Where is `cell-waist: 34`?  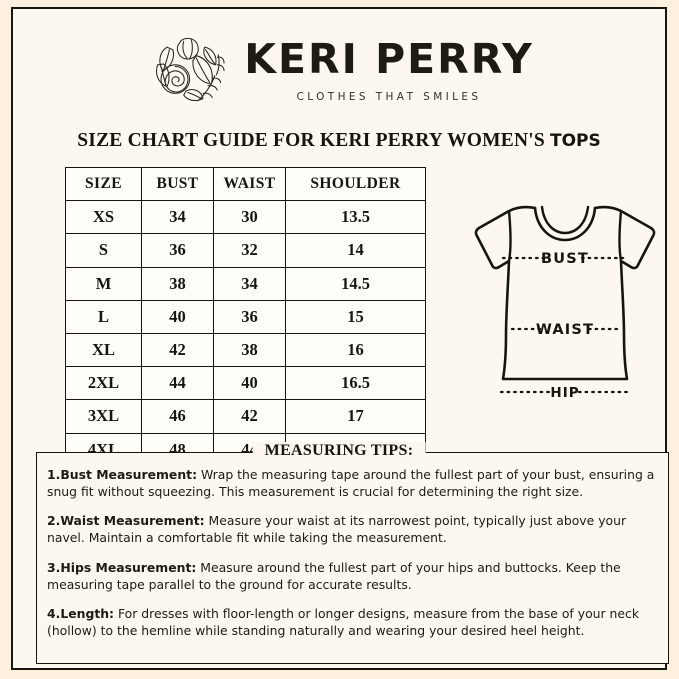 cell-waist: 34 is located at coordinates (249, 283).